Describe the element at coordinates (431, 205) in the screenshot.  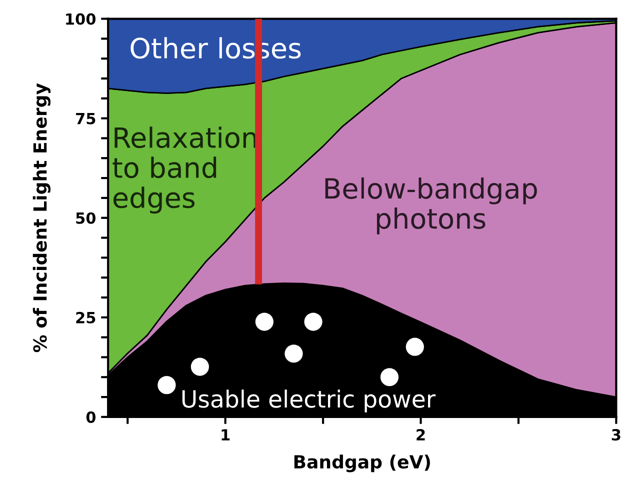
I see `annotation: Below-bandgap photons` at that location.